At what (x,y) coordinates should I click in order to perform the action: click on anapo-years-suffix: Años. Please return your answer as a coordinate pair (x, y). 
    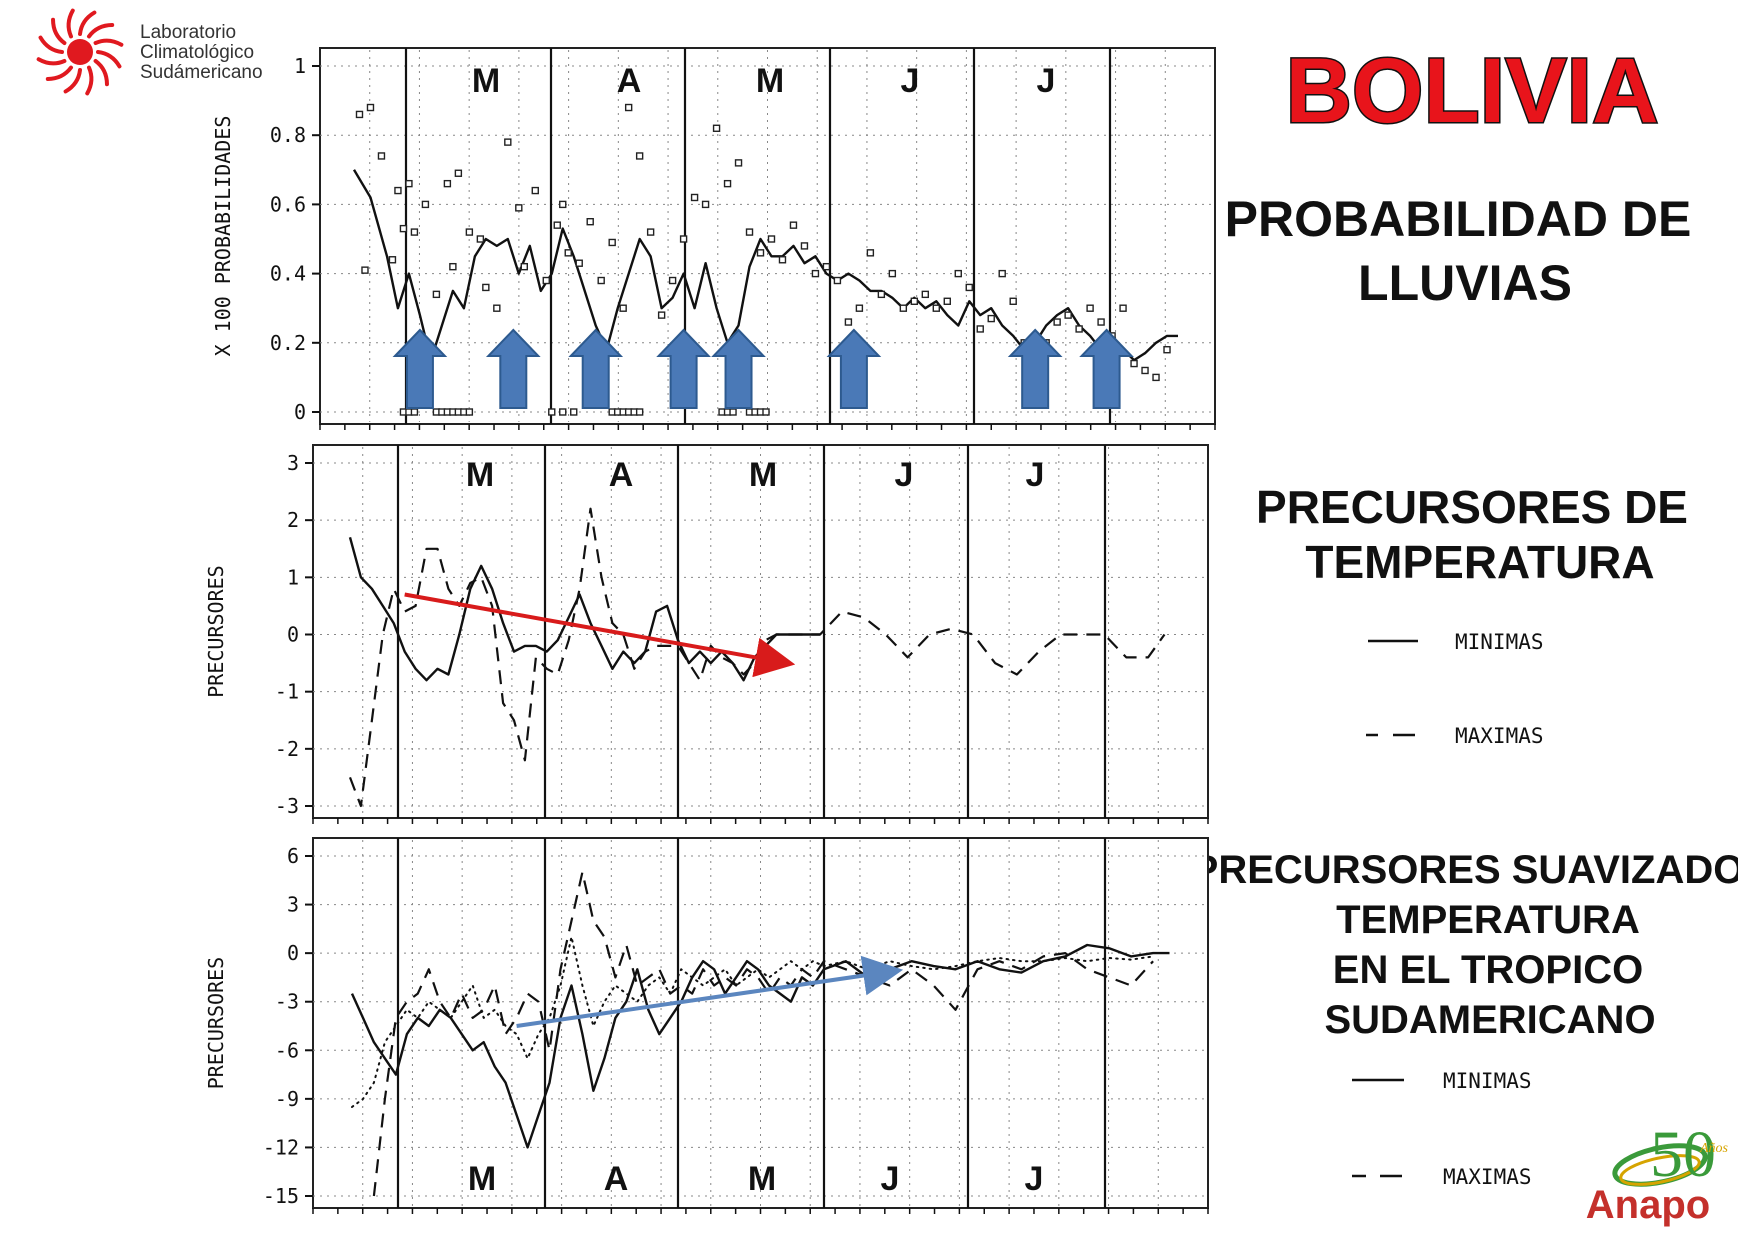
    Looking at the image, I should click on (1714, 1148).